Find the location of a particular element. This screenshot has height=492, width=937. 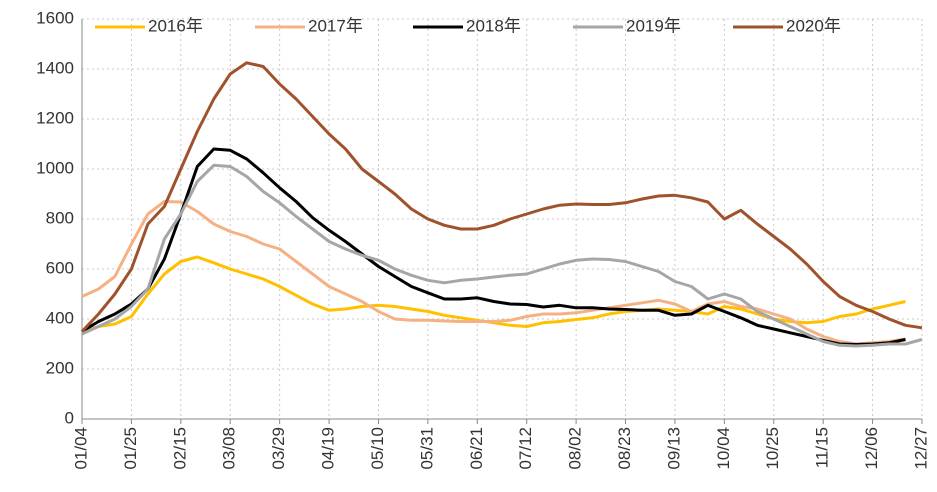

y-tick-label: 1400 is located at coordinates (55, 67).